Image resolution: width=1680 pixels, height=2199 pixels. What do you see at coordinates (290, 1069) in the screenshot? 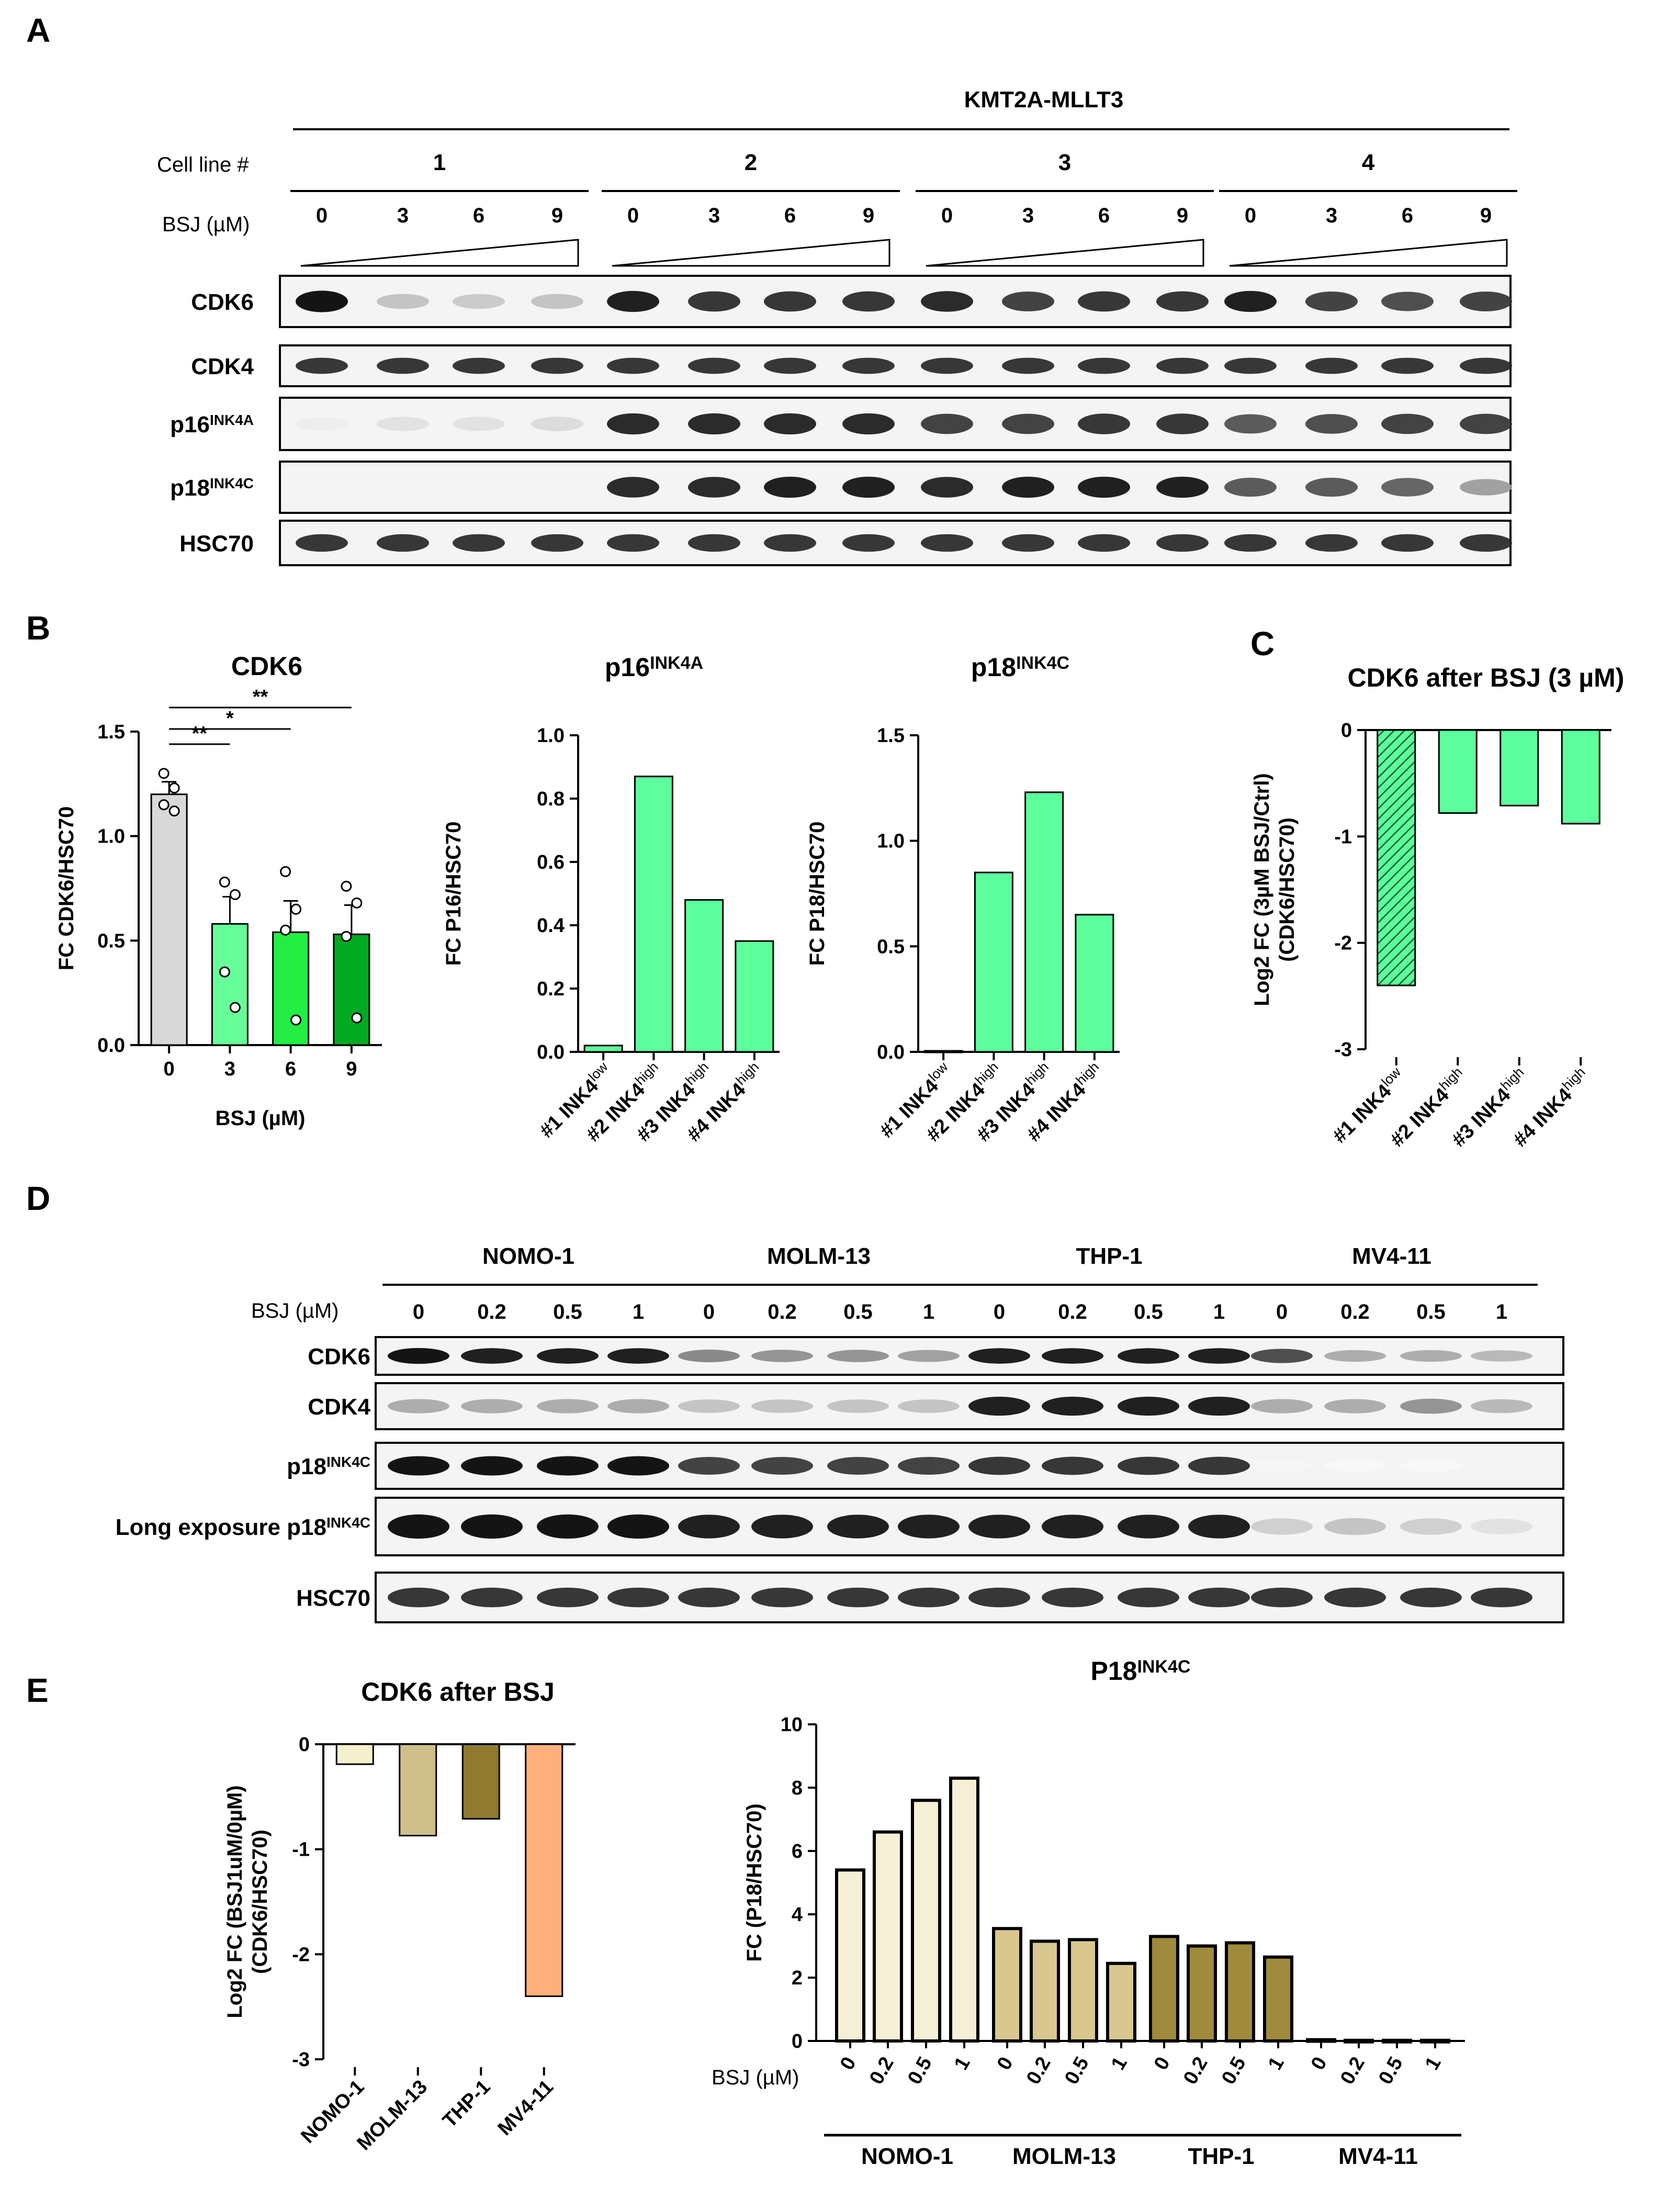
I see `x-tick-label: 6` at bounding box center [290, 1069].